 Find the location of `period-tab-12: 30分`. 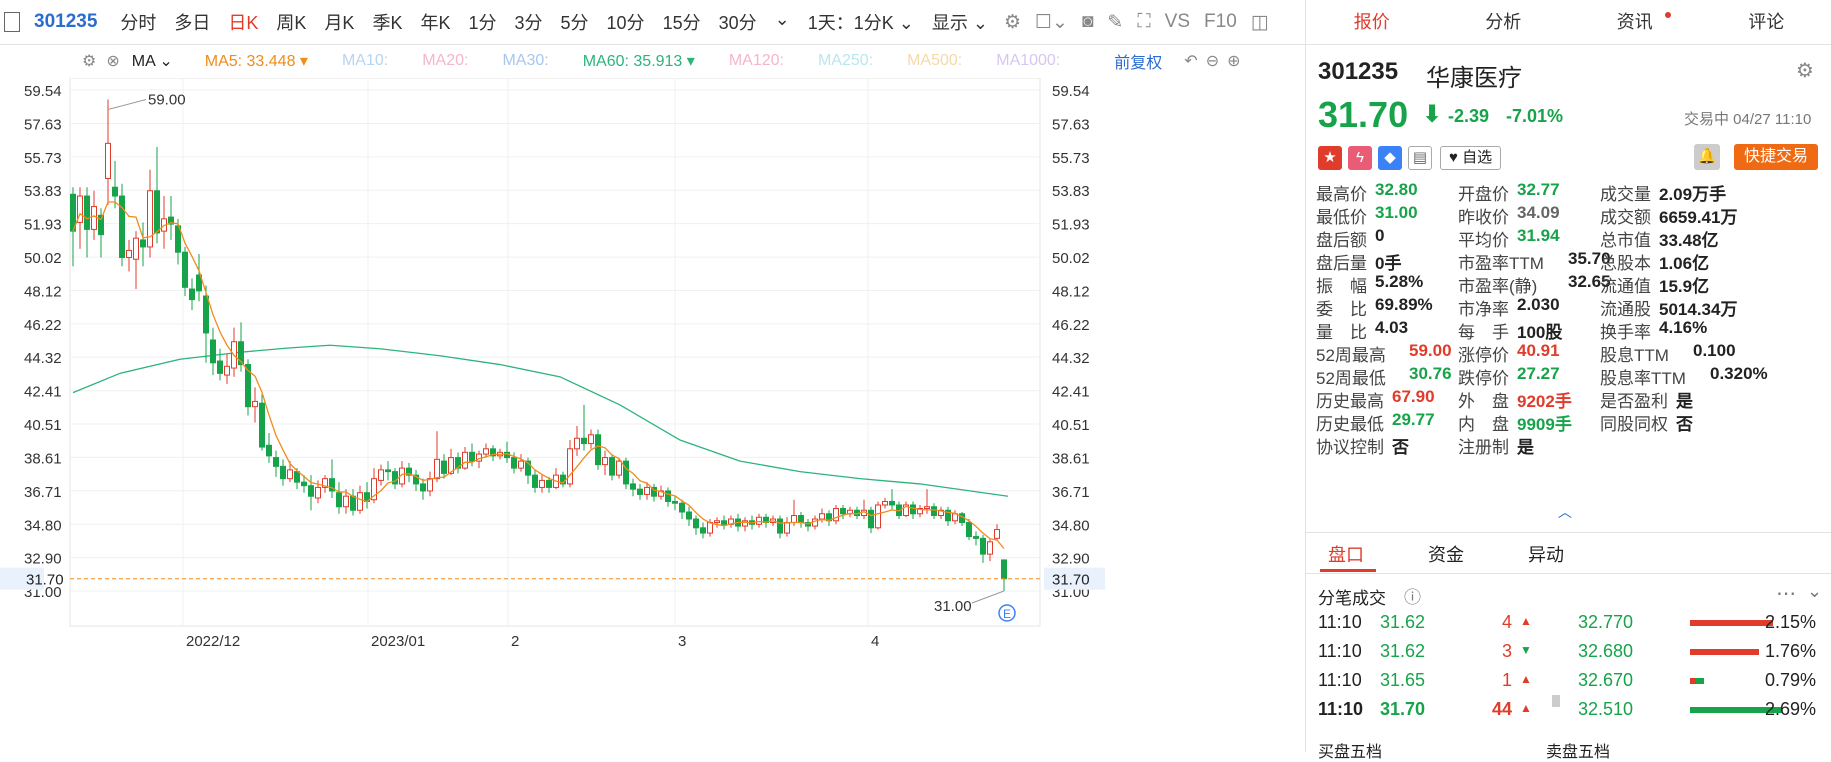

period-tab-12: 30分 is located at coordinates (738, 22).